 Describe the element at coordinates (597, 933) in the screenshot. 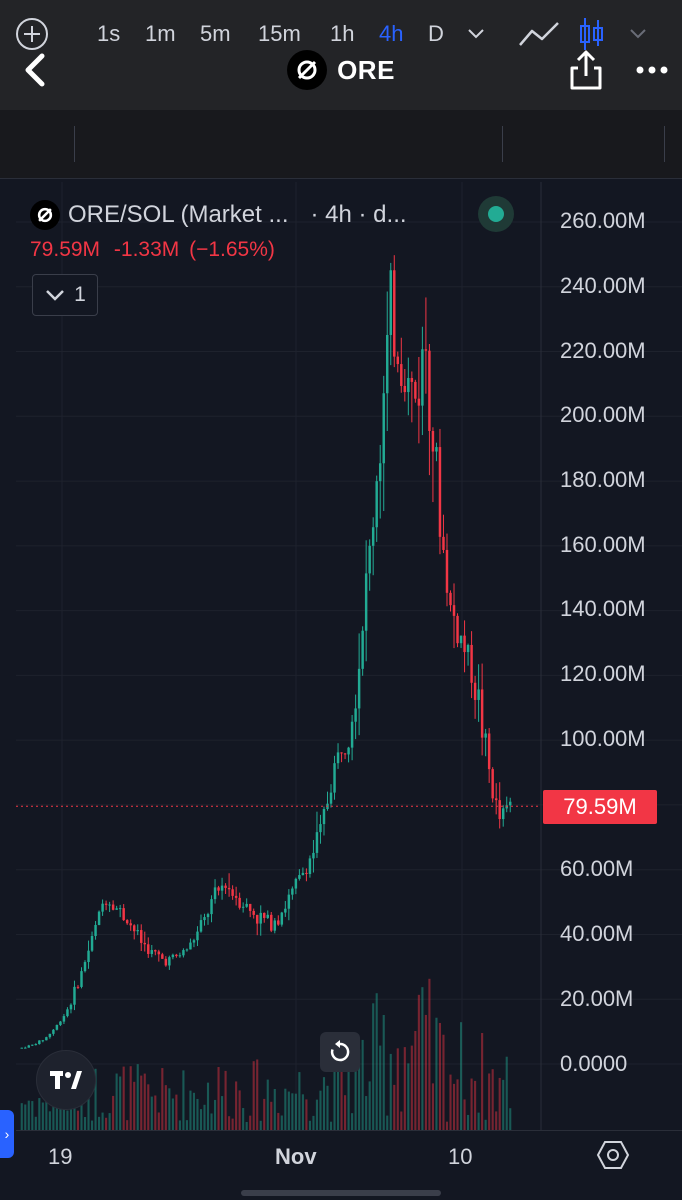

I see `price-axis-label: 40.00M` at that location.